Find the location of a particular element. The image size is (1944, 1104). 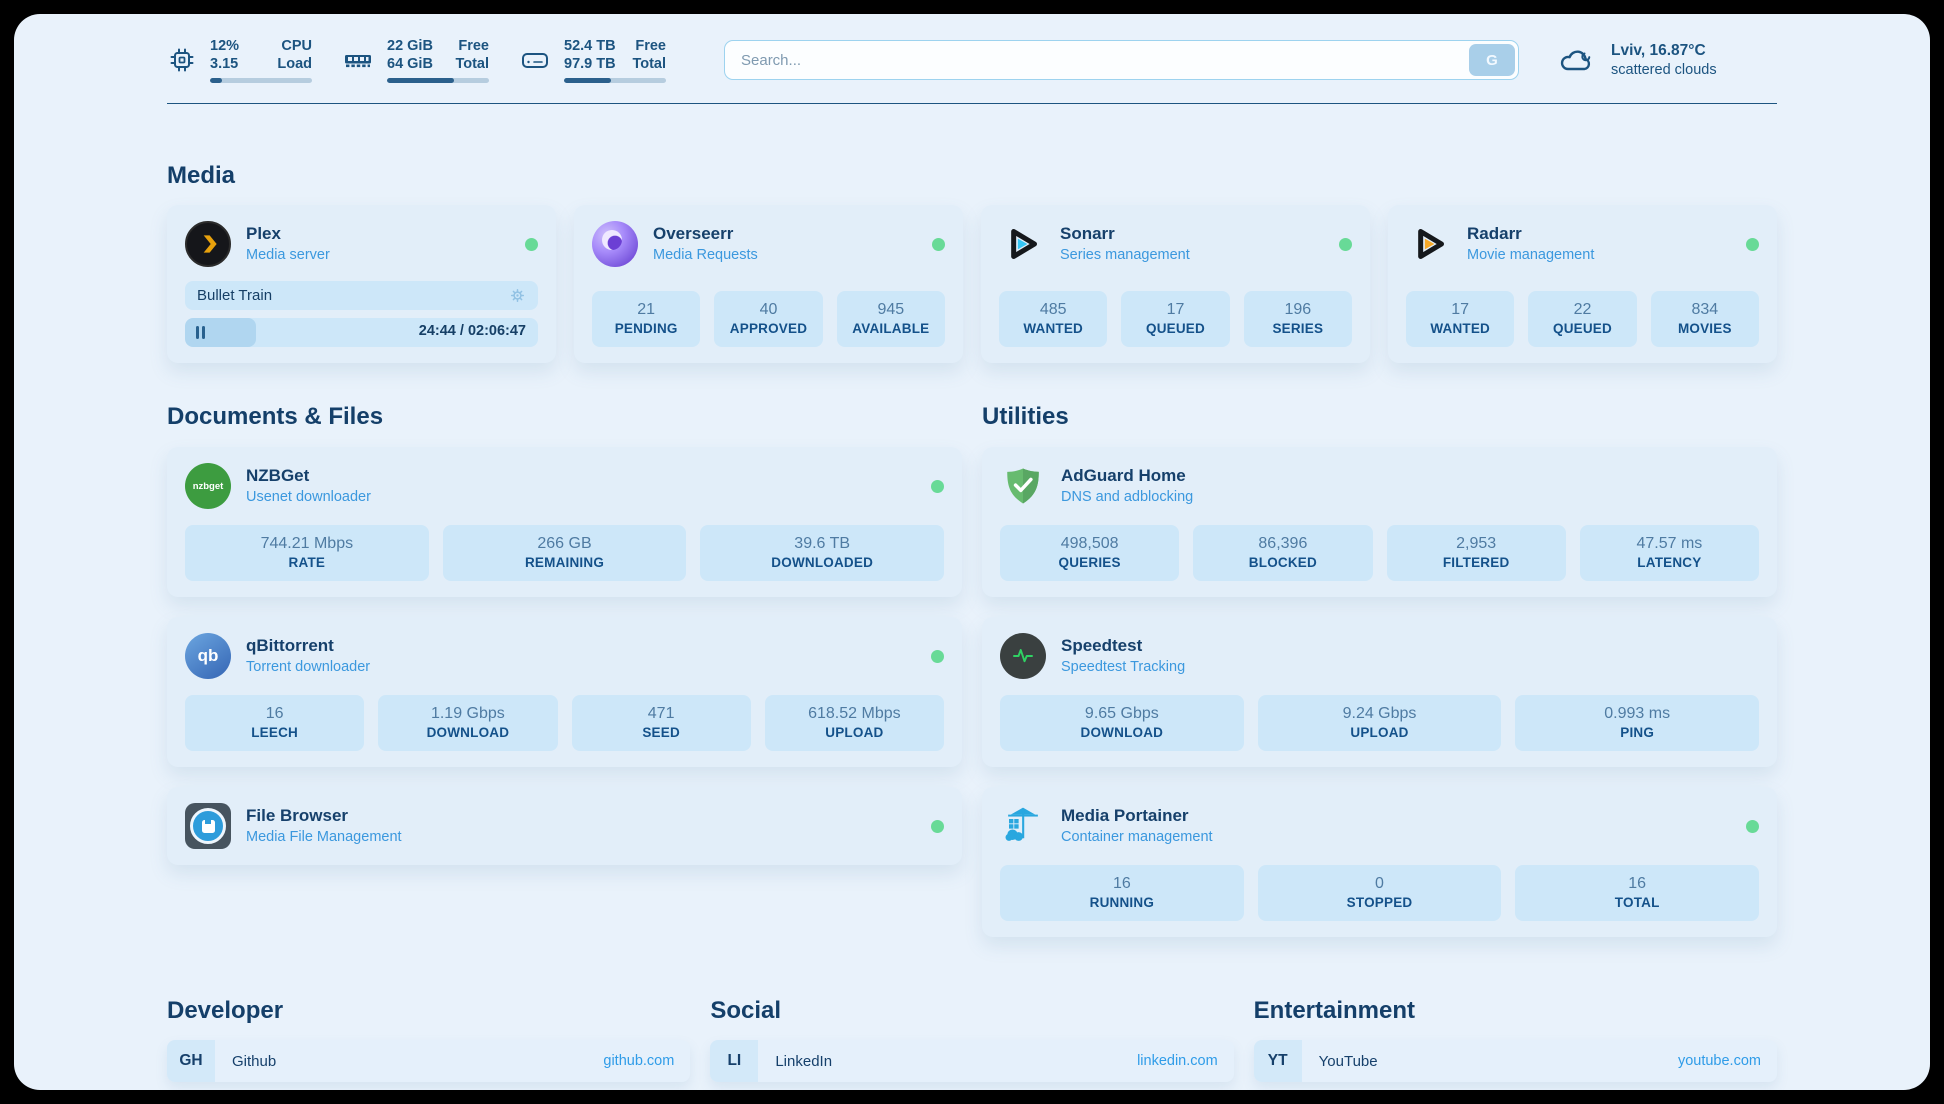

stat-upload: 618.52 Mbps UPLOAD is located at coordinates (854, 723).